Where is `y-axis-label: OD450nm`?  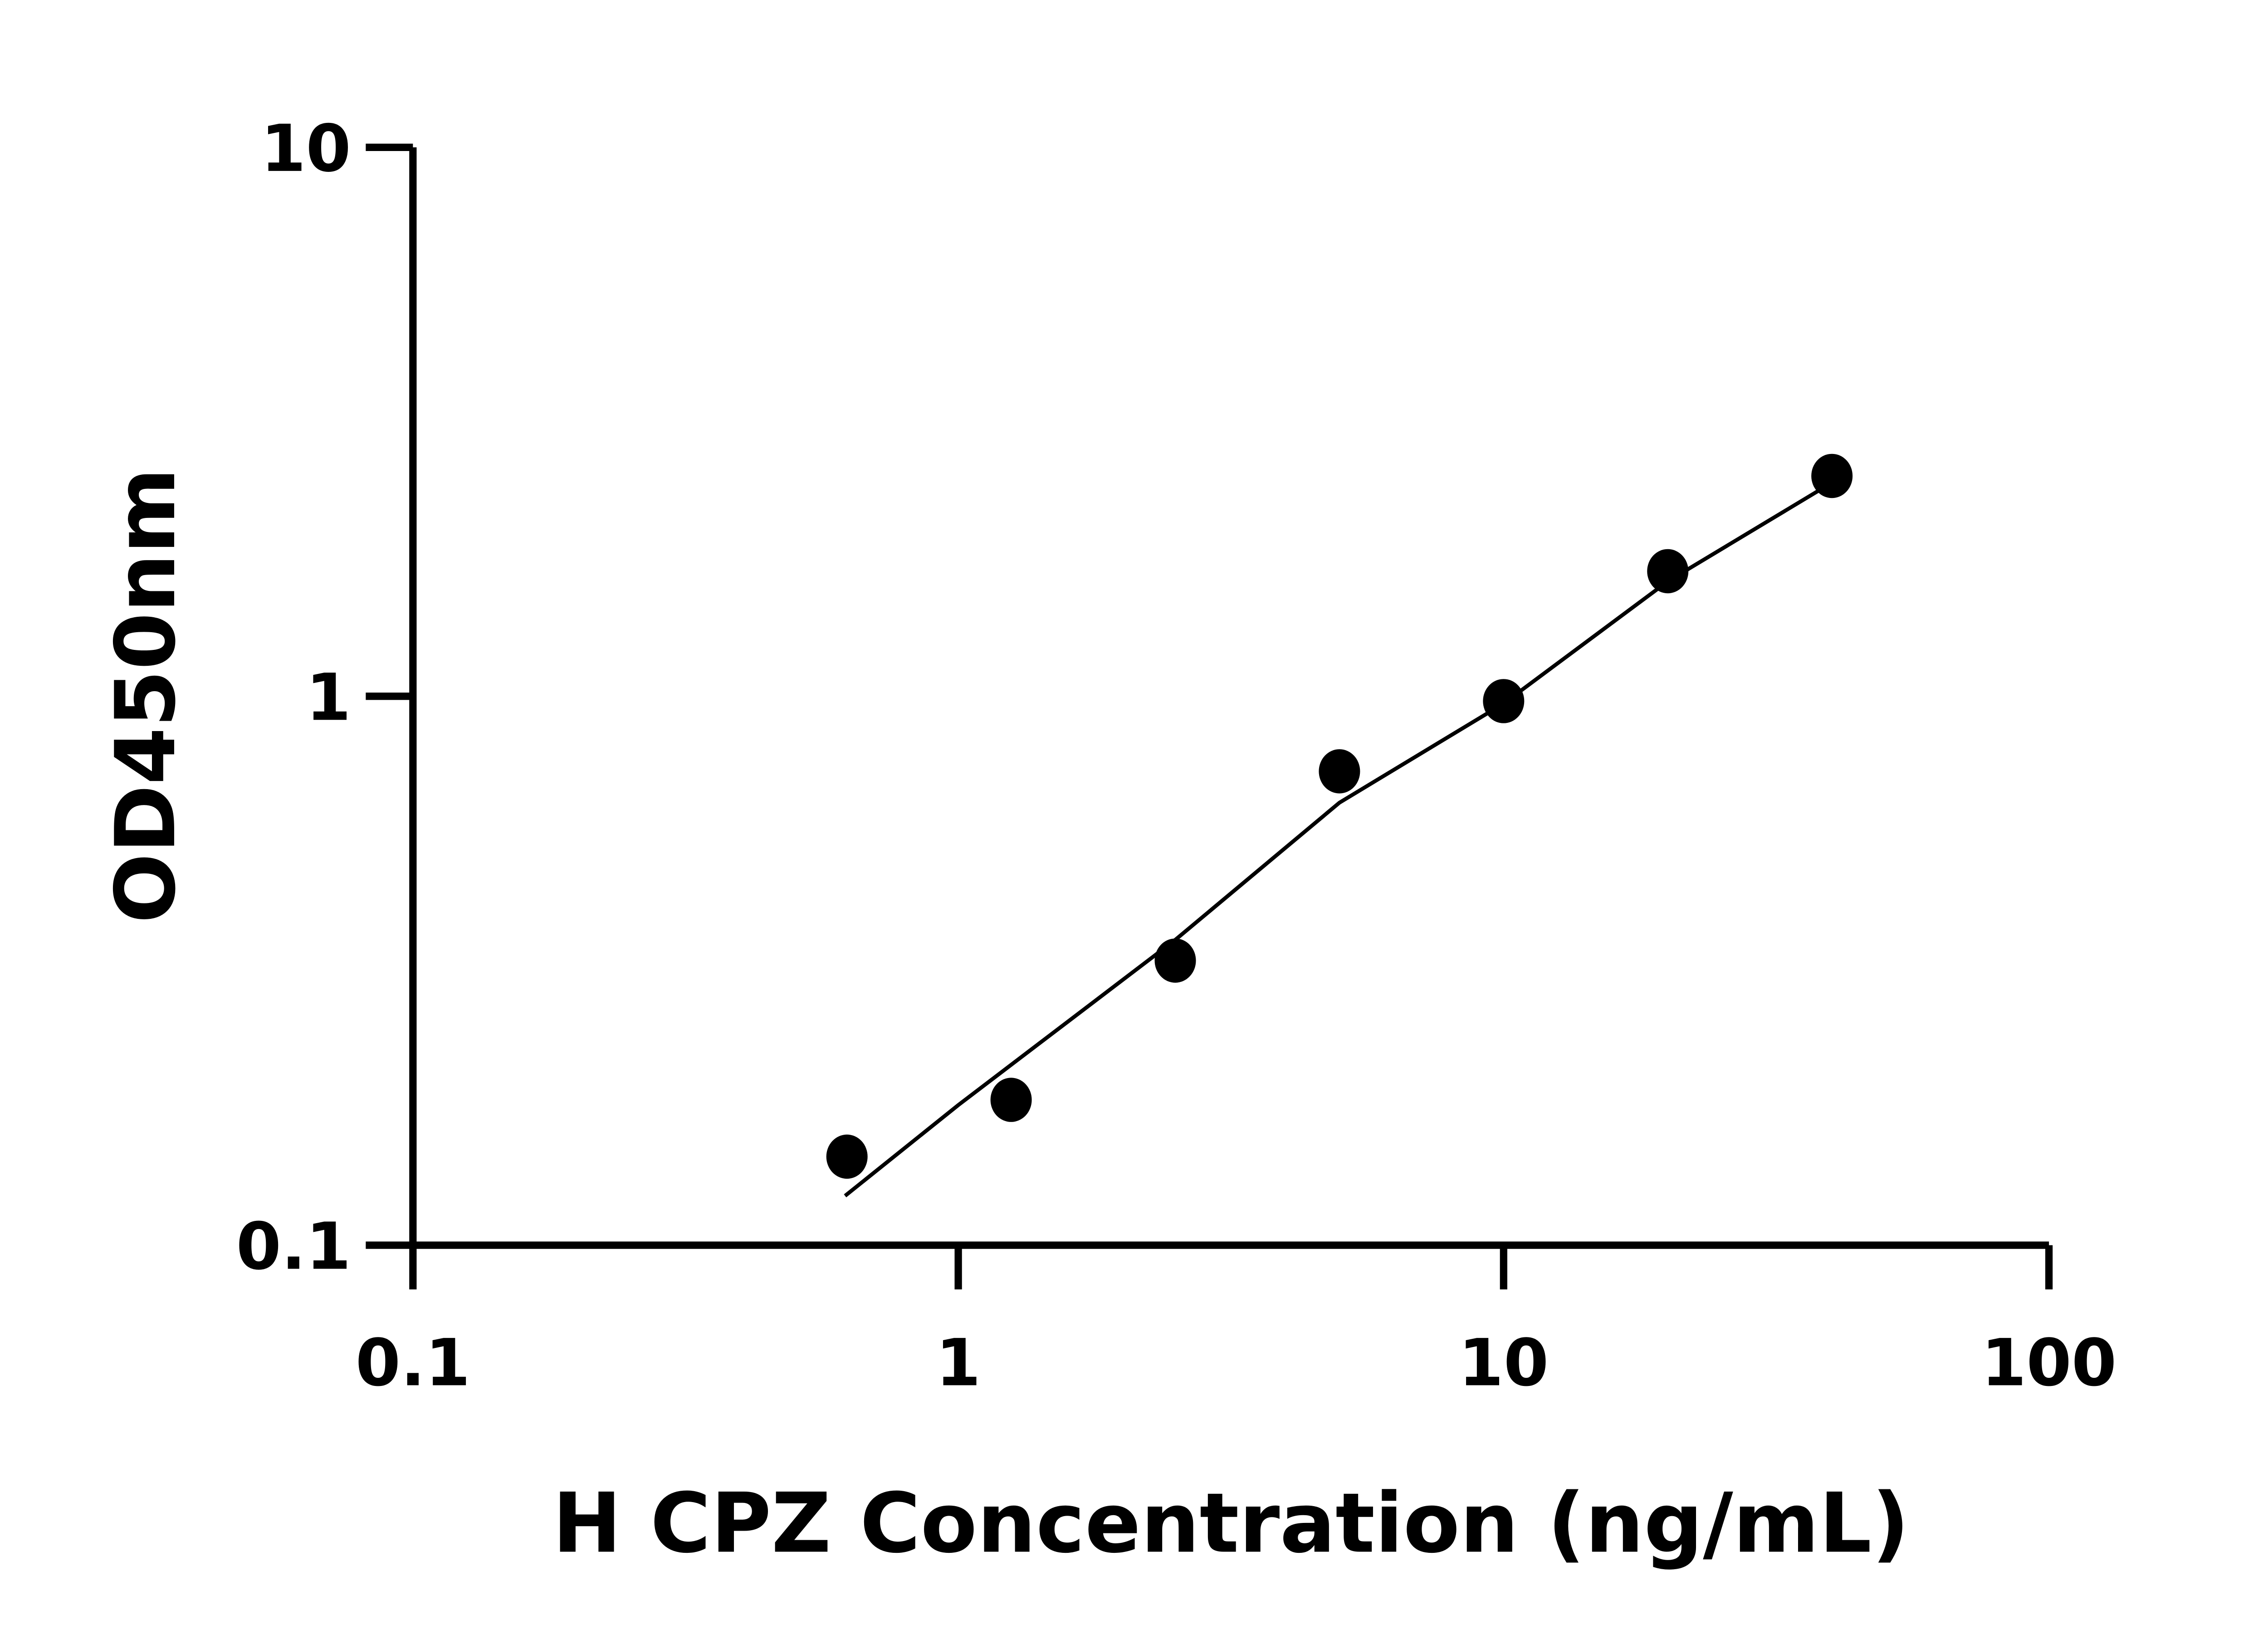
y-axis-label: OD450nm is located at coordinates (146, 696).